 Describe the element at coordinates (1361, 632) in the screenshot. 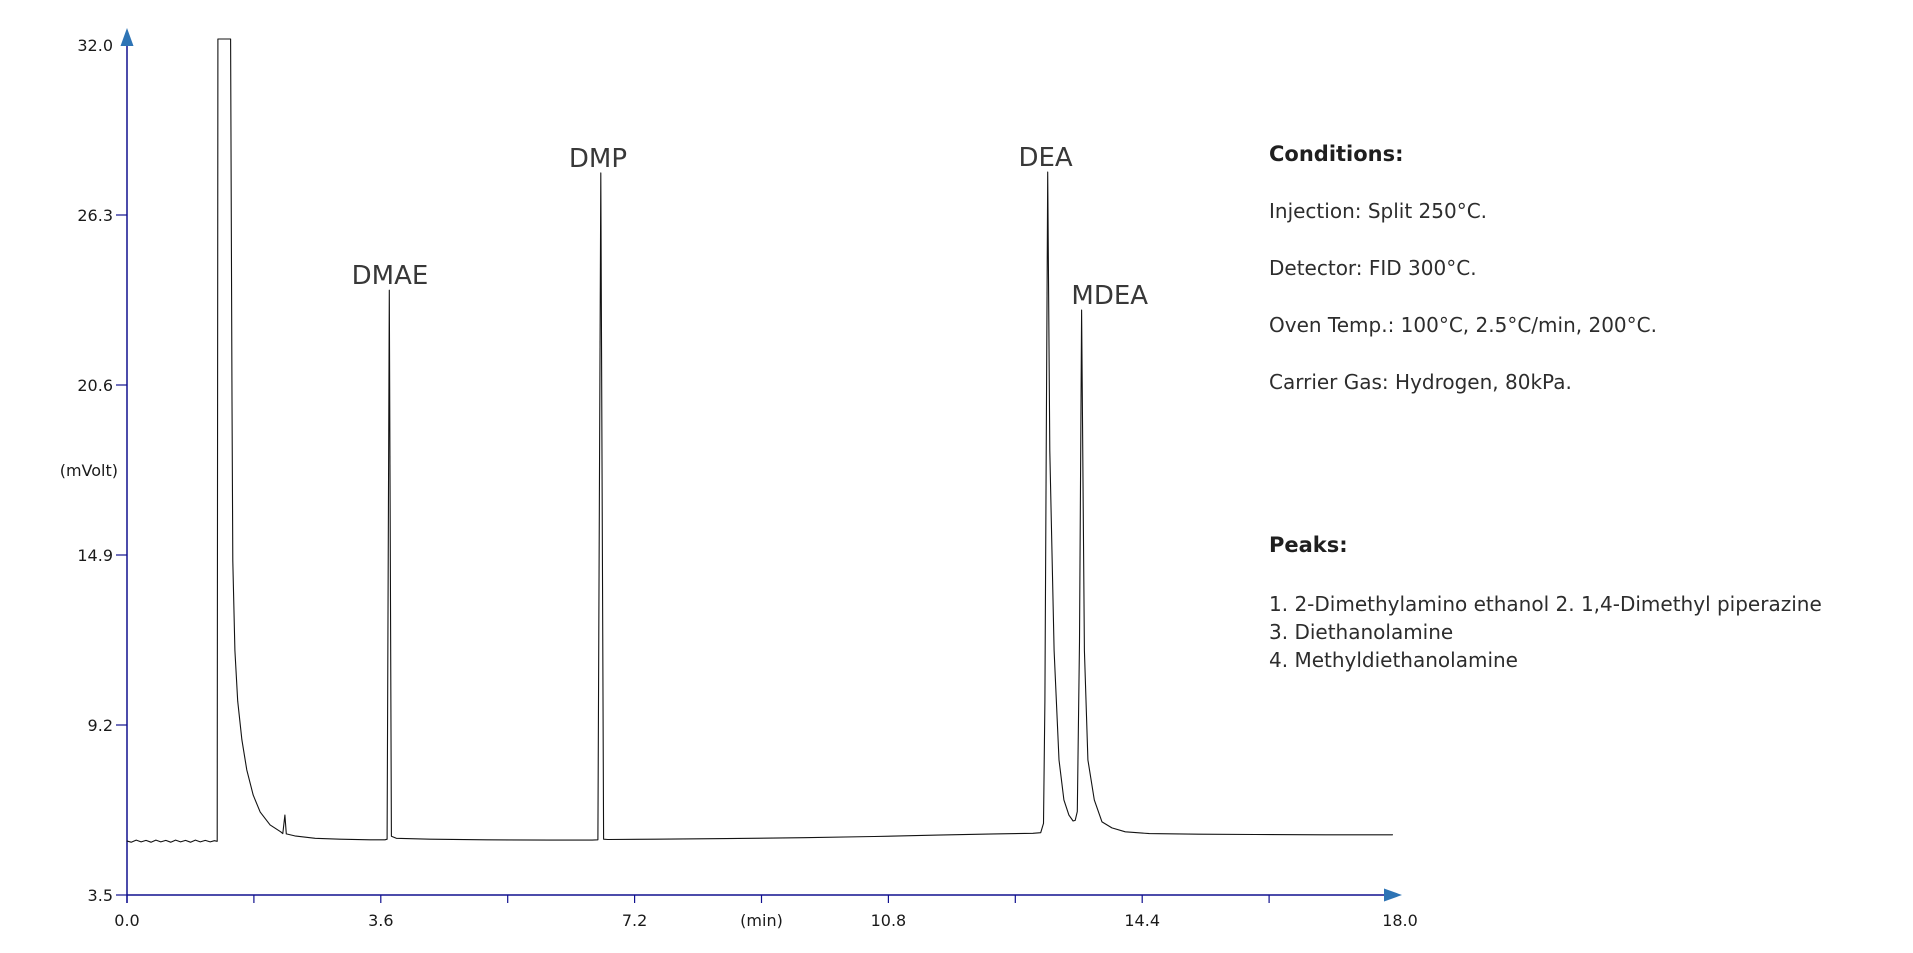

I see `peaks-line-2: 3. Diethanolamine` at that location.